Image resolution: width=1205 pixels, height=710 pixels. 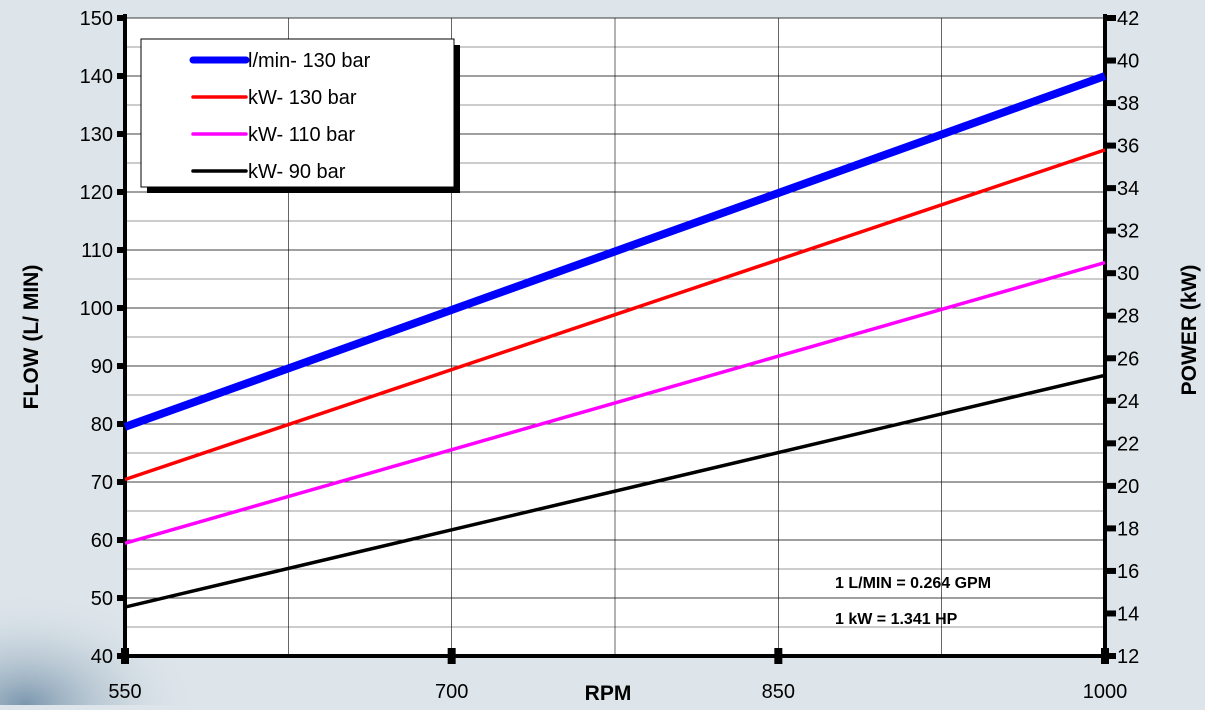 What do you see at coordinates (301, 135) in the screenshot?
I see `legend-label: kW- 110 bar` at bounding box center [301, 135].